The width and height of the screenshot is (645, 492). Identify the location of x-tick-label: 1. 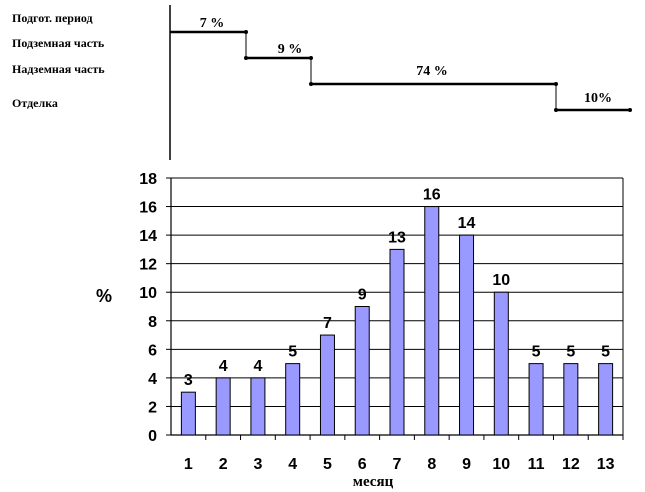
(188, 464).